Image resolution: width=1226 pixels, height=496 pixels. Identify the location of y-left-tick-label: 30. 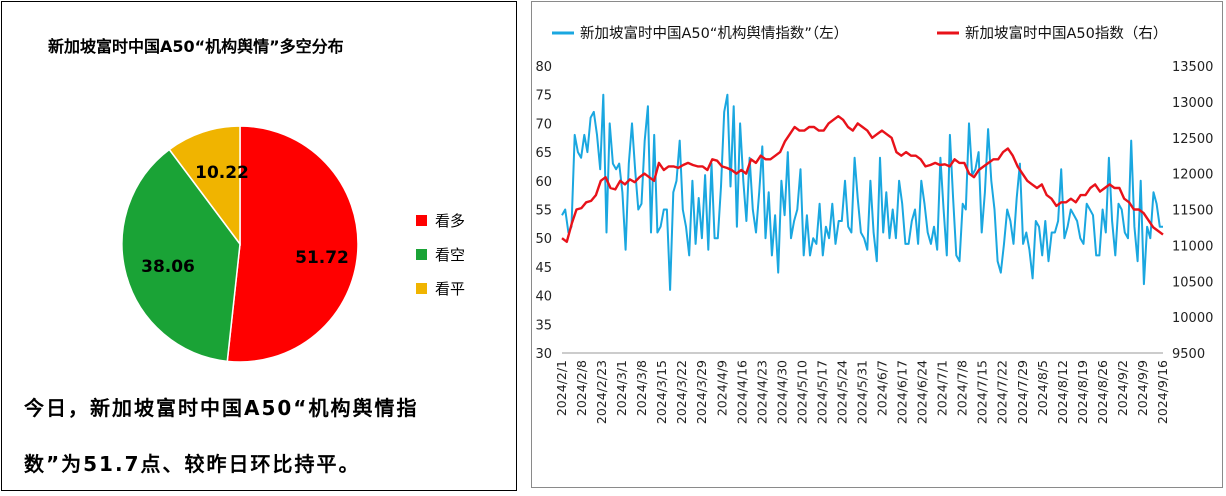
(543, 354).